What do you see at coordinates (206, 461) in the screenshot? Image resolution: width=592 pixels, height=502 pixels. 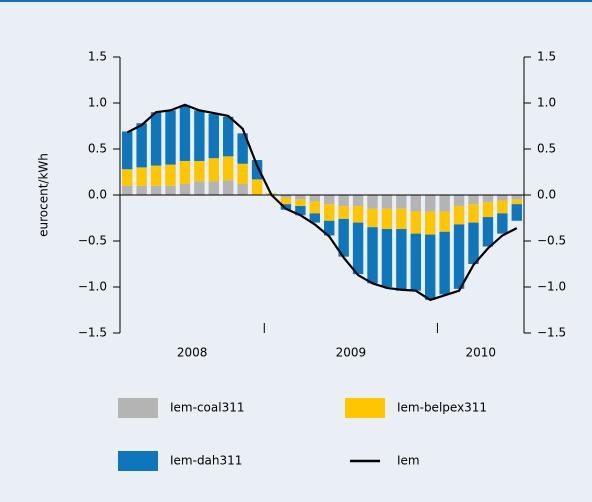 I see `legend-label: Iem-dah311` at bounding box center [206, 461].